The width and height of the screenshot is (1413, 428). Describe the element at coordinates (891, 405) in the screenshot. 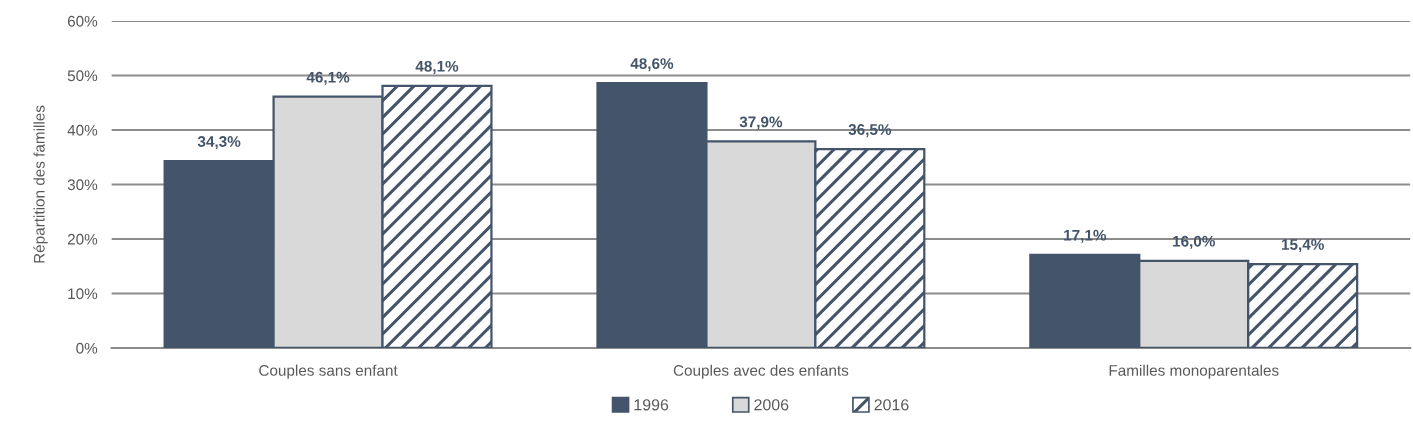

I see `legend-label: 2016` at that location.